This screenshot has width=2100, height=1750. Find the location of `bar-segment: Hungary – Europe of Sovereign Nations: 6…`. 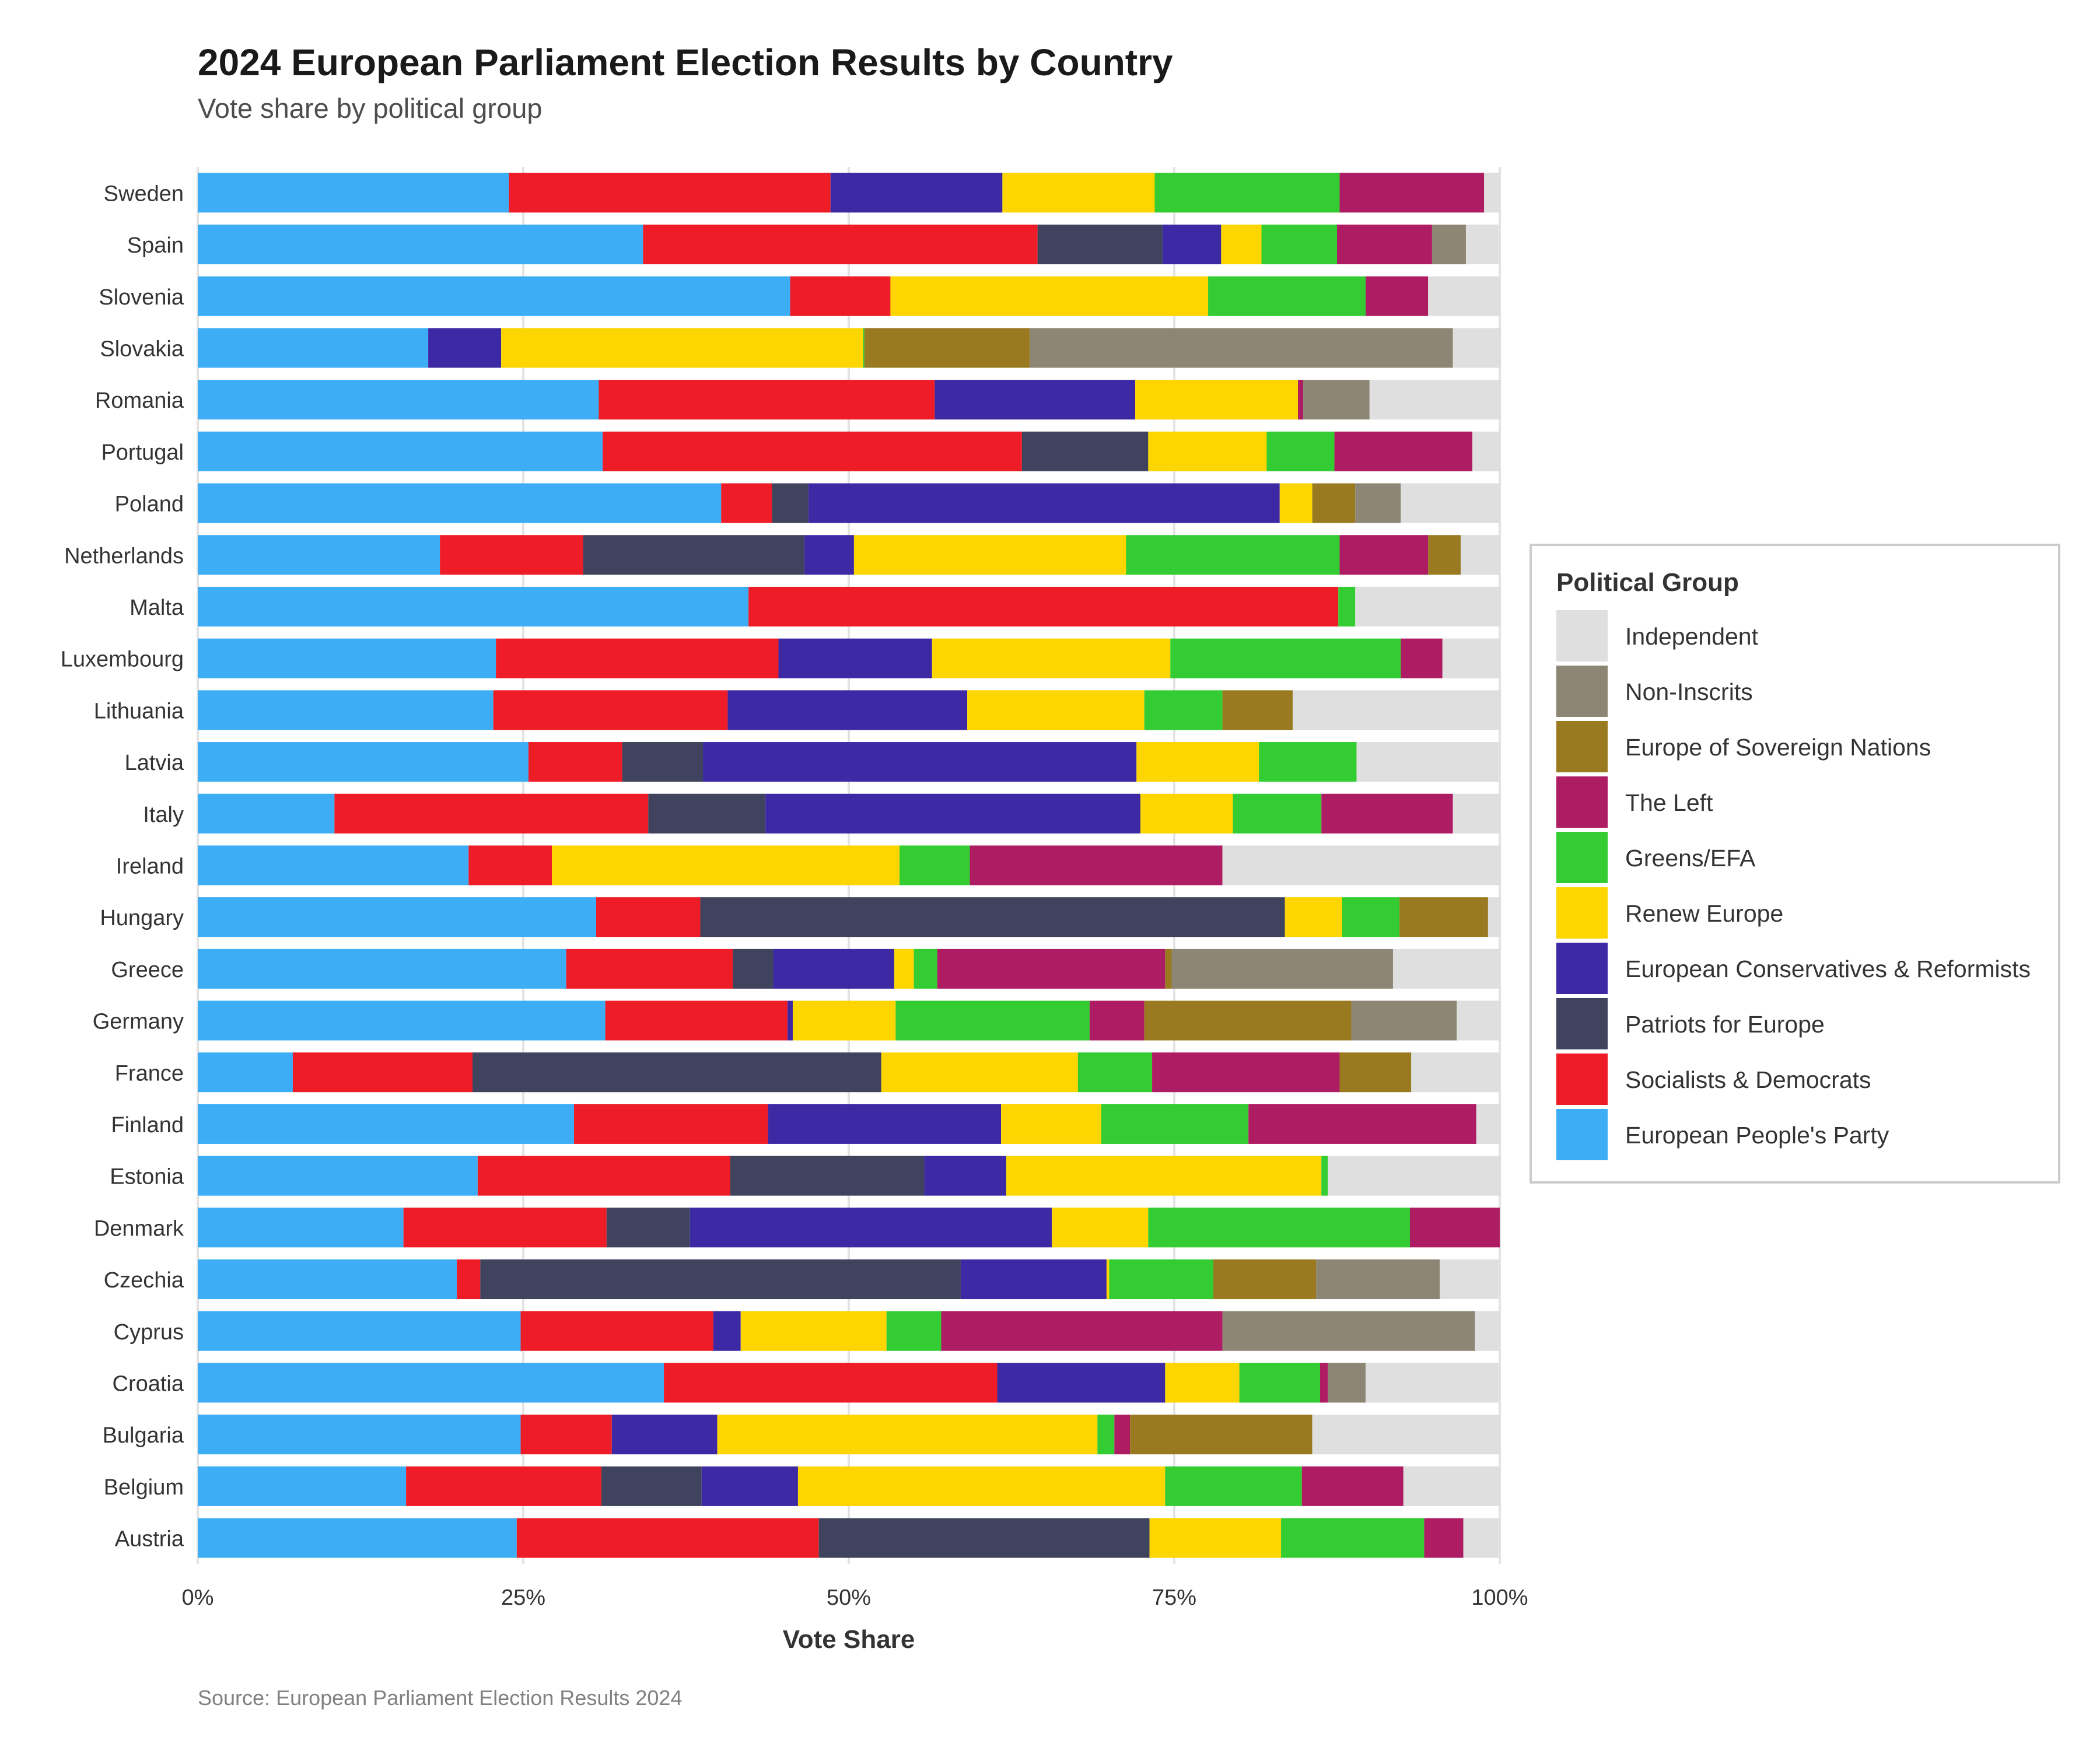

bar-segment: Hungary – Europe of Sovereign Nations: 6… is located at coordinates (1443, 917).